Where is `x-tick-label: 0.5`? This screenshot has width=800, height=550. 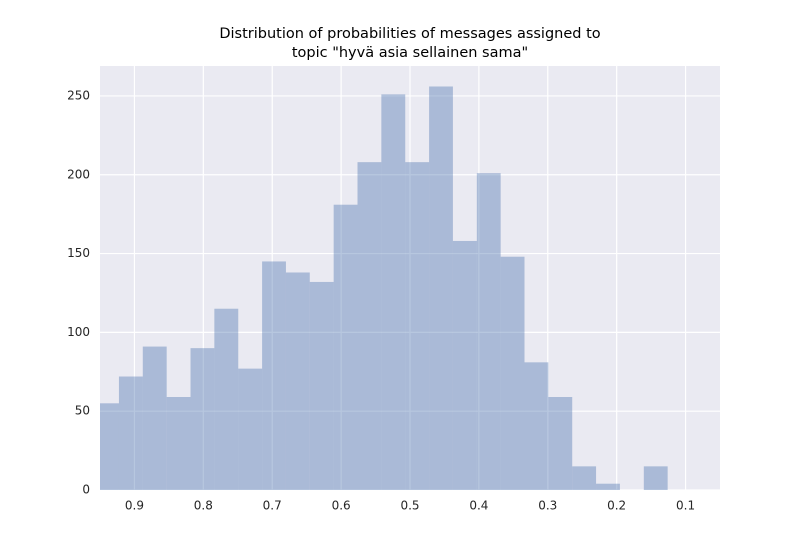
x-tick-label: 0.5 is located at coordinates (409, 506).